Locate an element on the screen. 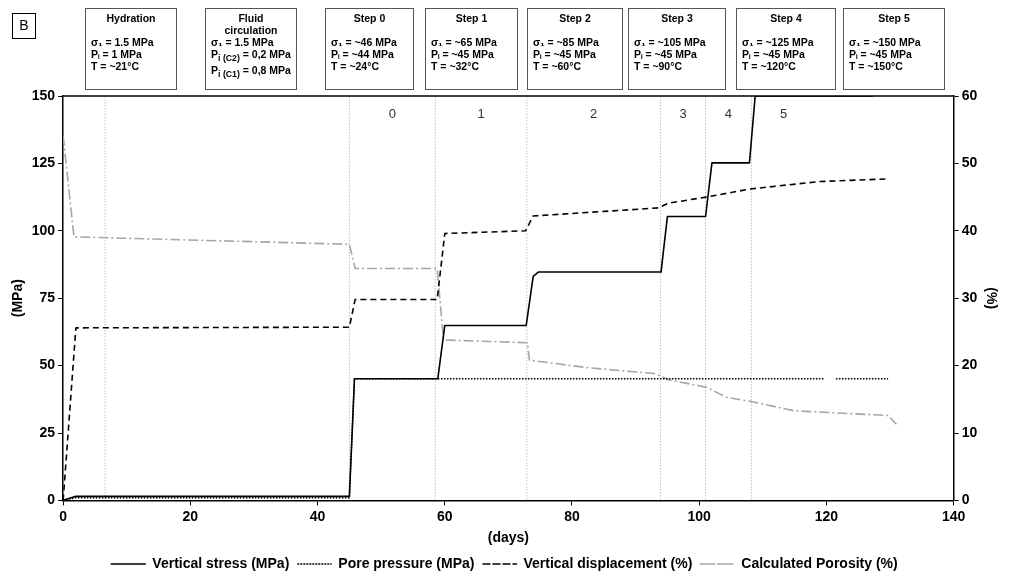 The height and width of the screenshot is (583, 1011). y2-axis-title: (%) is located at coordinates (991, 298).